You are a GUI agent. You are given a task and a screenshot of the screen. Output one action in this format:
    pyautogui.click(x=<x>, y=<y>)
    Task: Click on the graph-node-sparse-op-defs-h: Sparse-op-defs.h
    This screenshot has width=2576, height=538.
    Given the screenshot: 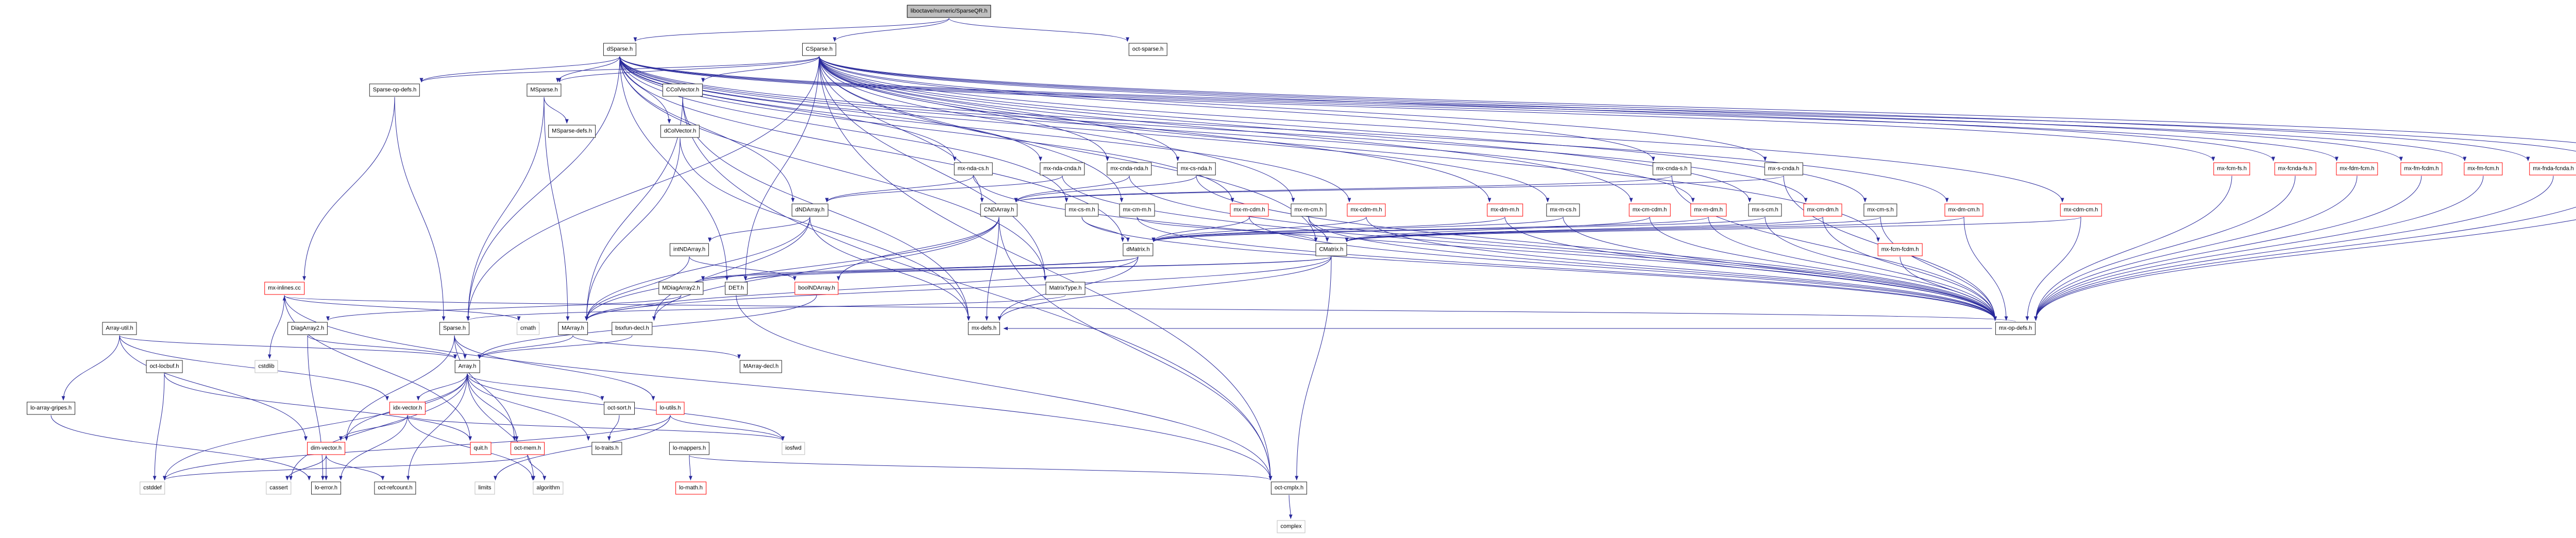 What is the action you would take?
    pyautogui.click(x=395, y=90)
    